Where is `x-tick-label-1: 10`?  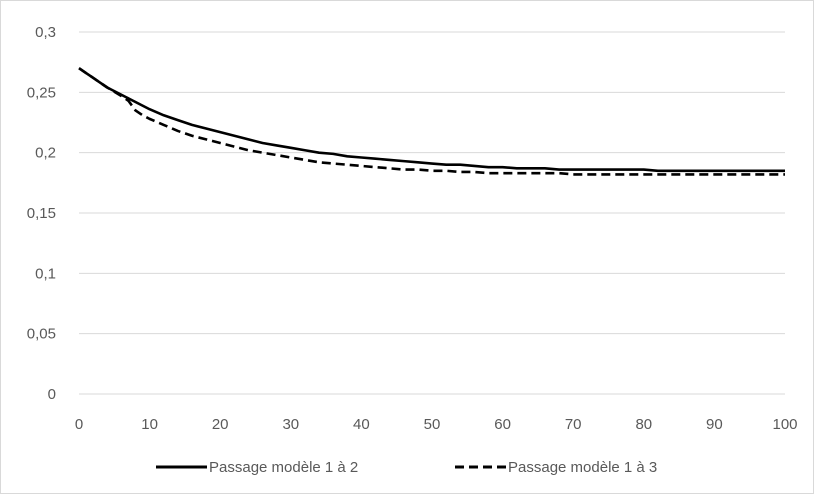
x-tick-label-1: 10 is located at coordinates (149, 424).